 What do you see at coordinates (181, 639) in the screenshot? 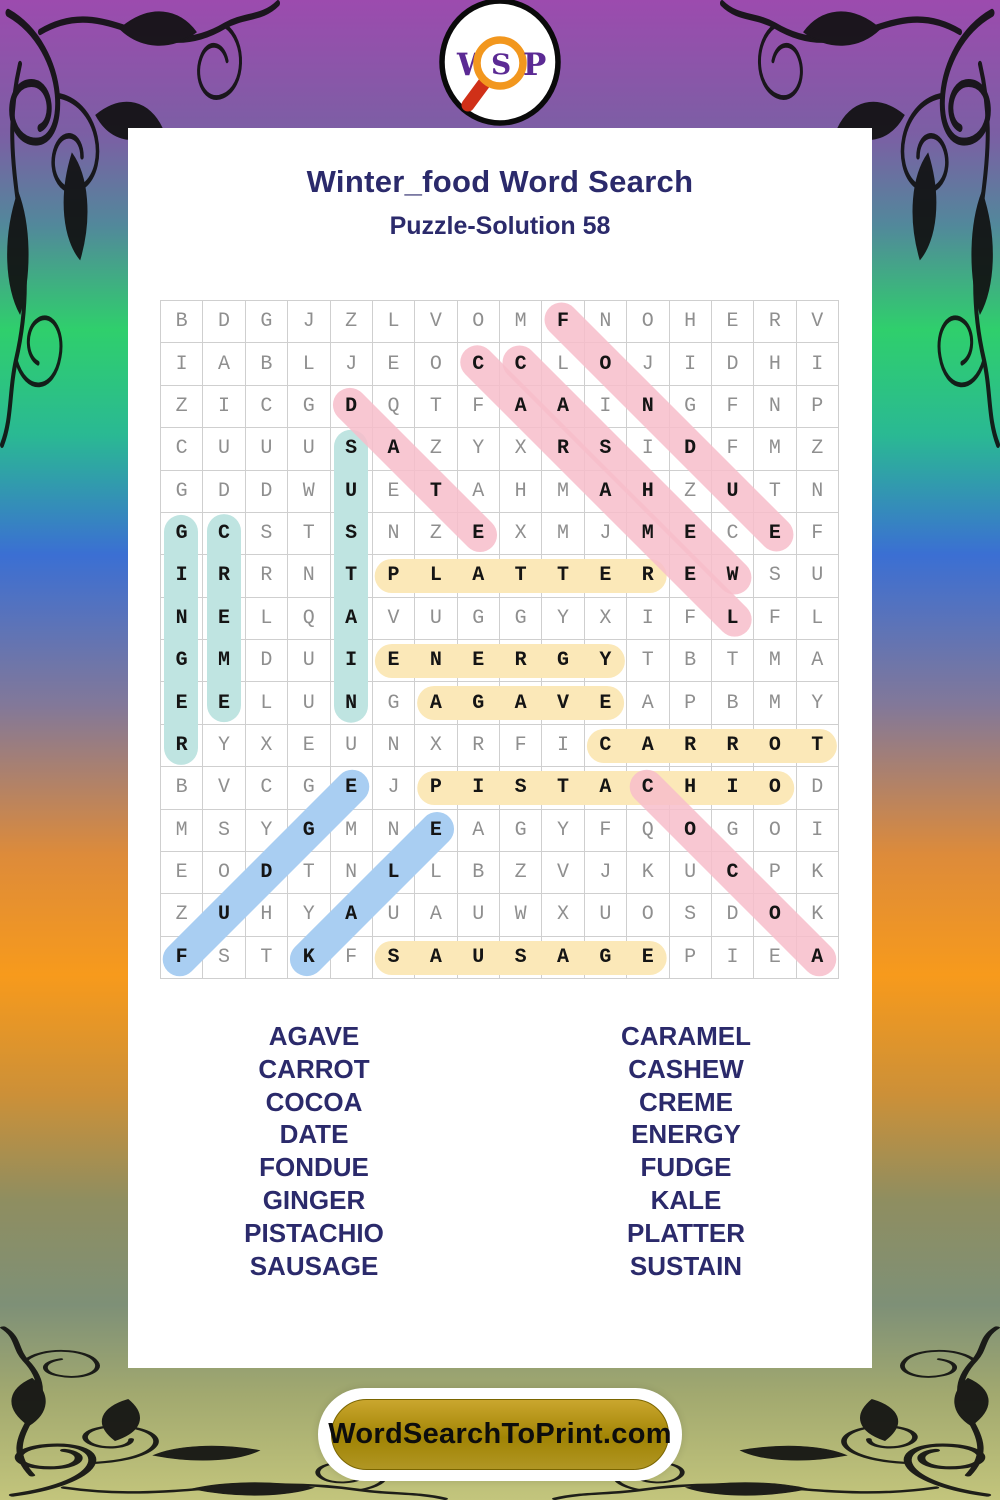
I see `highlight-ginger` at bounding box center [181, 639].